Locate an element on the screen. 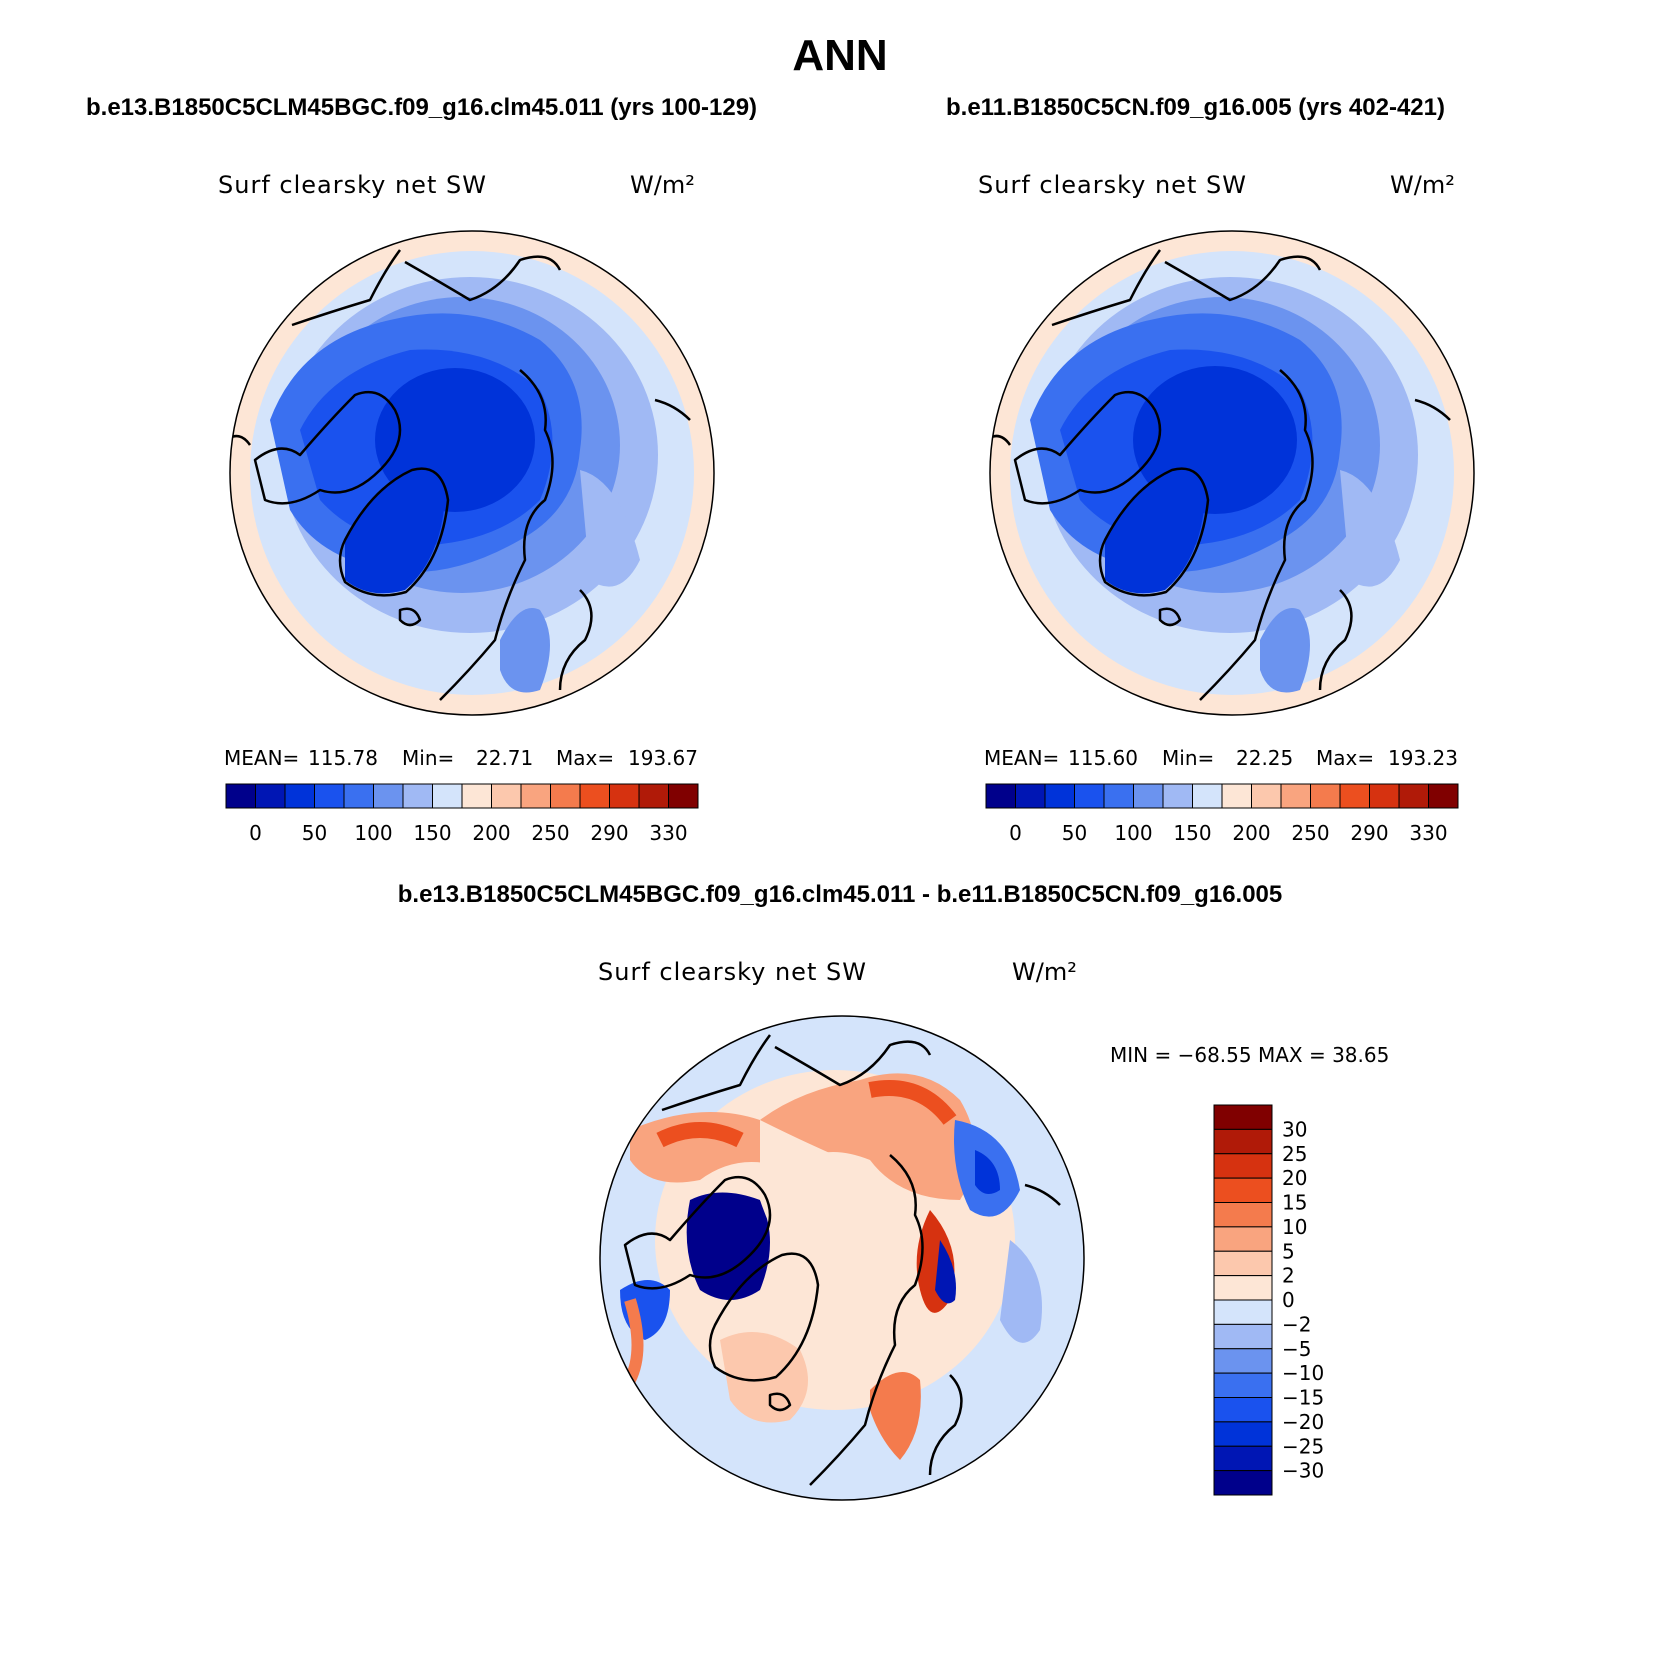 The image size is (1674, 1677). panel-2-stats: MEAN= 115.60 Min= 22.25 Max= 193.23 is located at coordinates (1221, 758).